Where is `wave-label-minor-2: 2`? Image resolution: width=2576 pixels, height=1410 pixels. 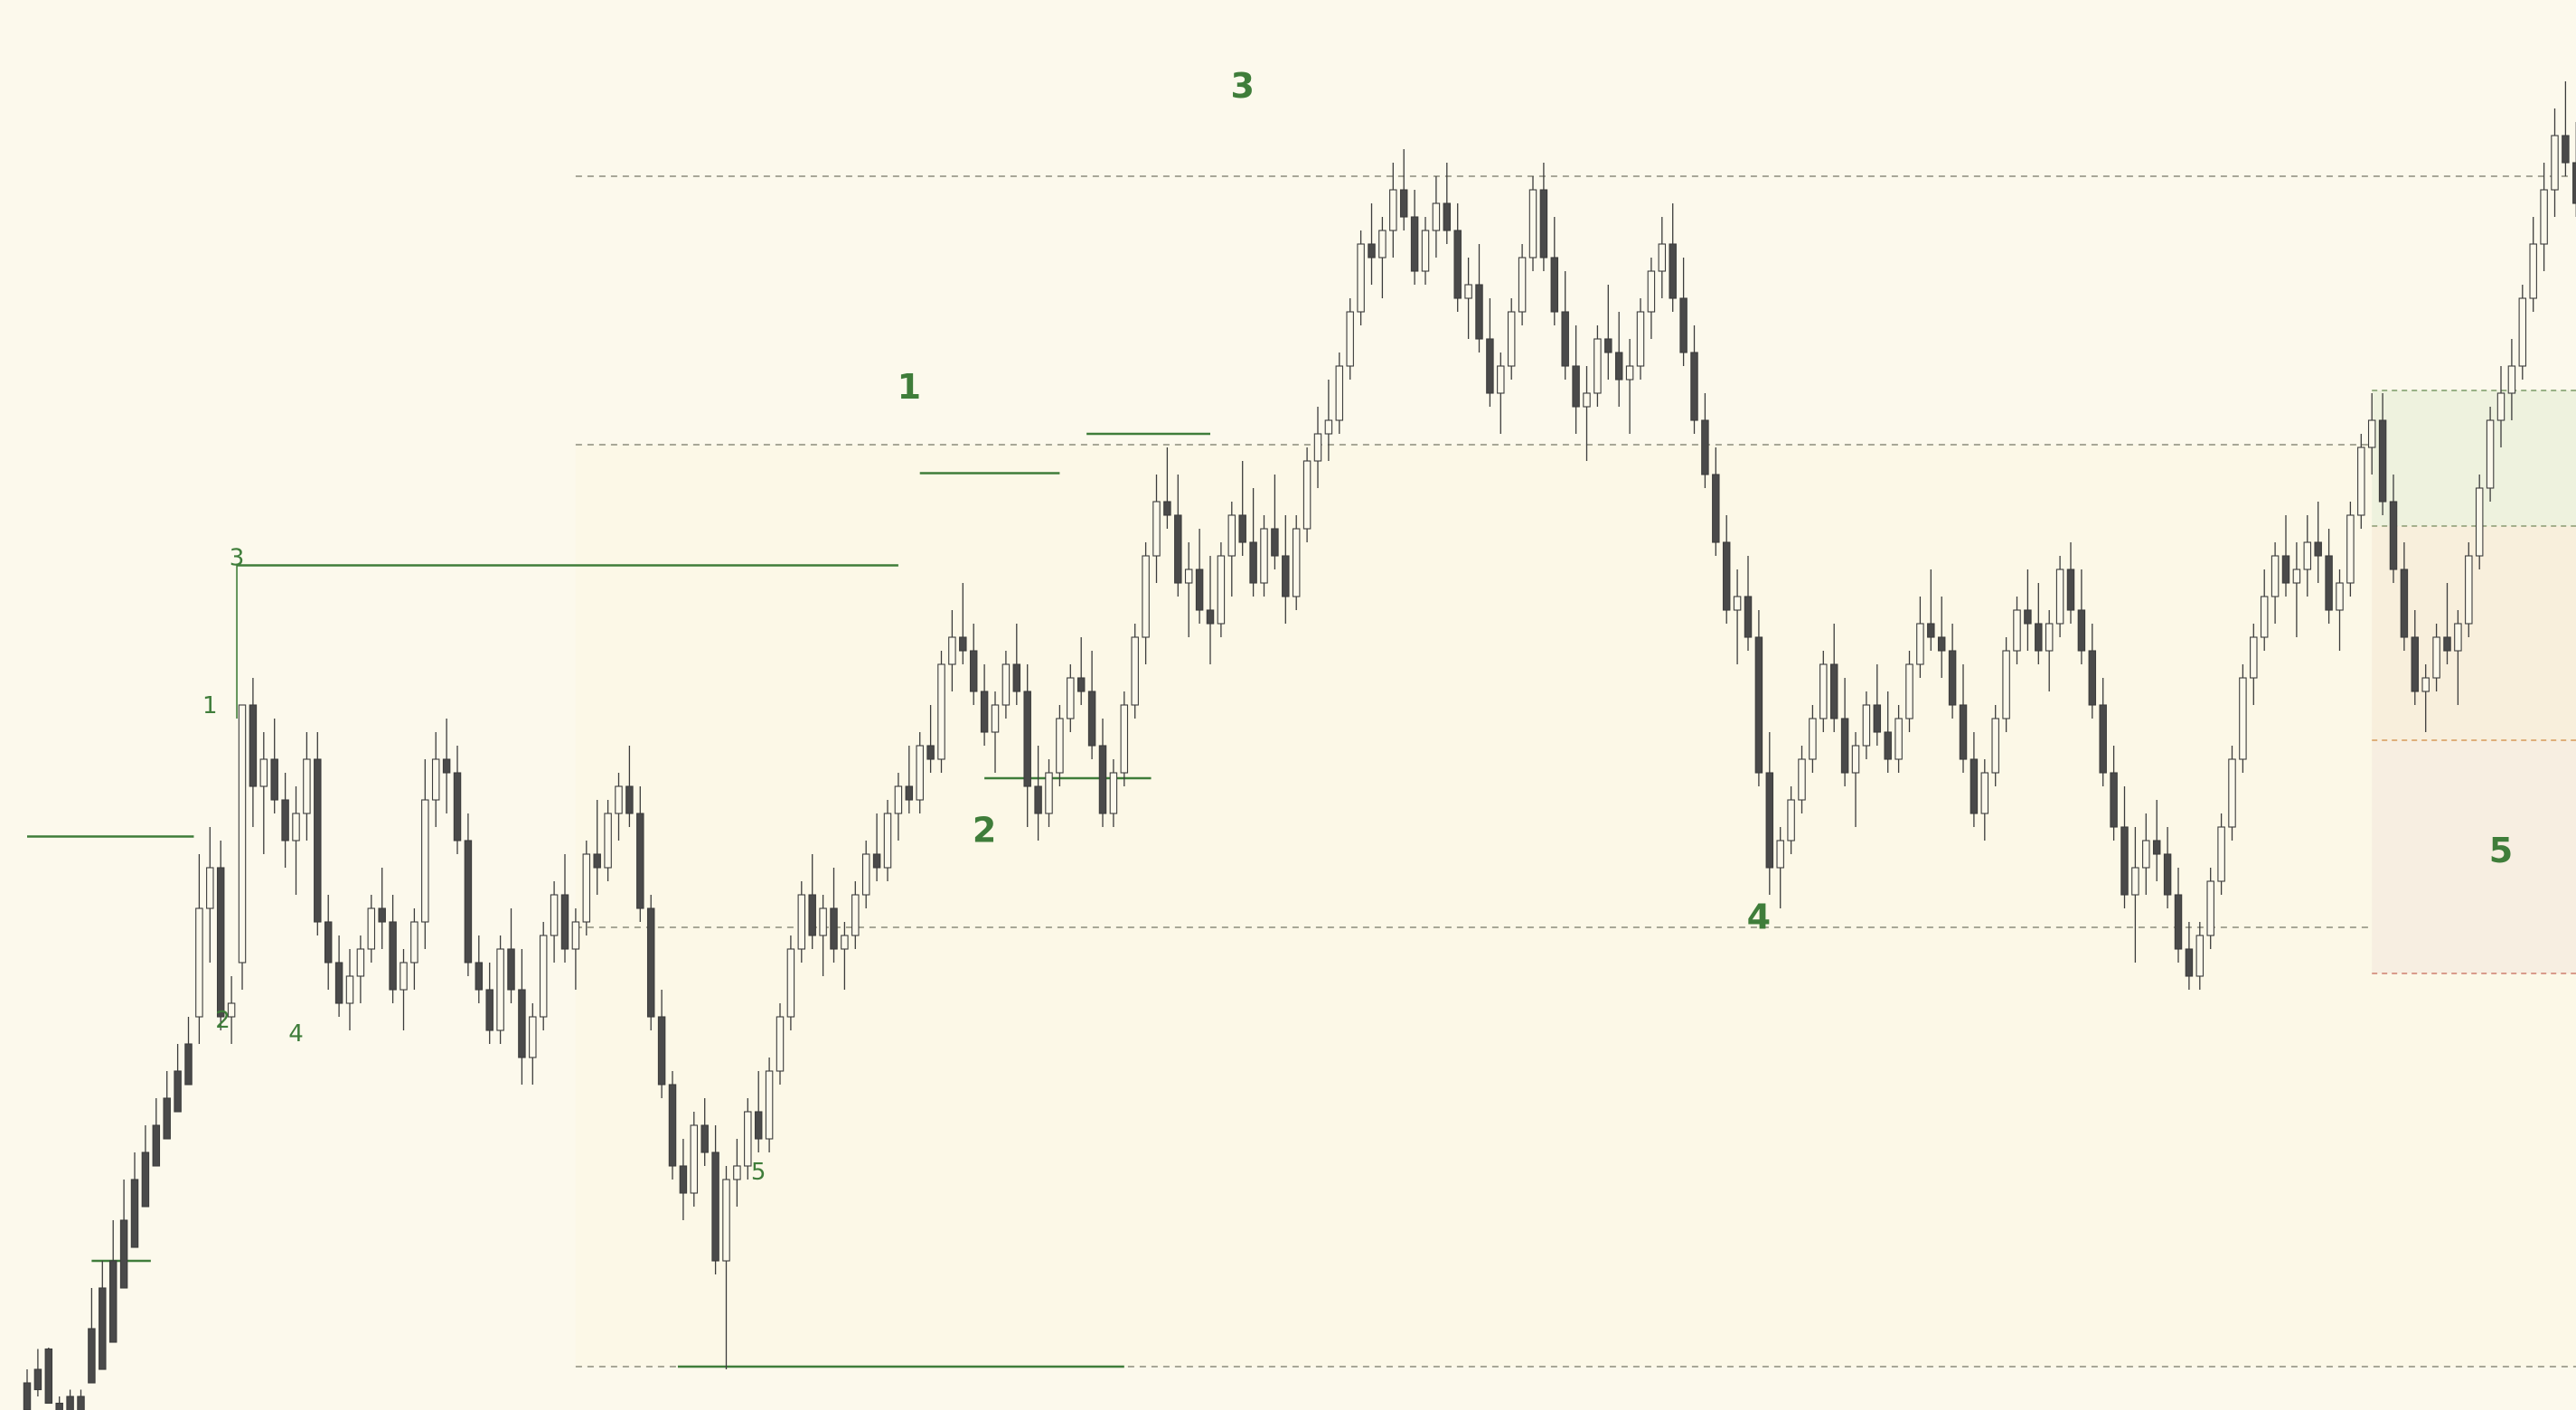
wave-label-minor-2: 2 is located at coordinates (223, 1020).